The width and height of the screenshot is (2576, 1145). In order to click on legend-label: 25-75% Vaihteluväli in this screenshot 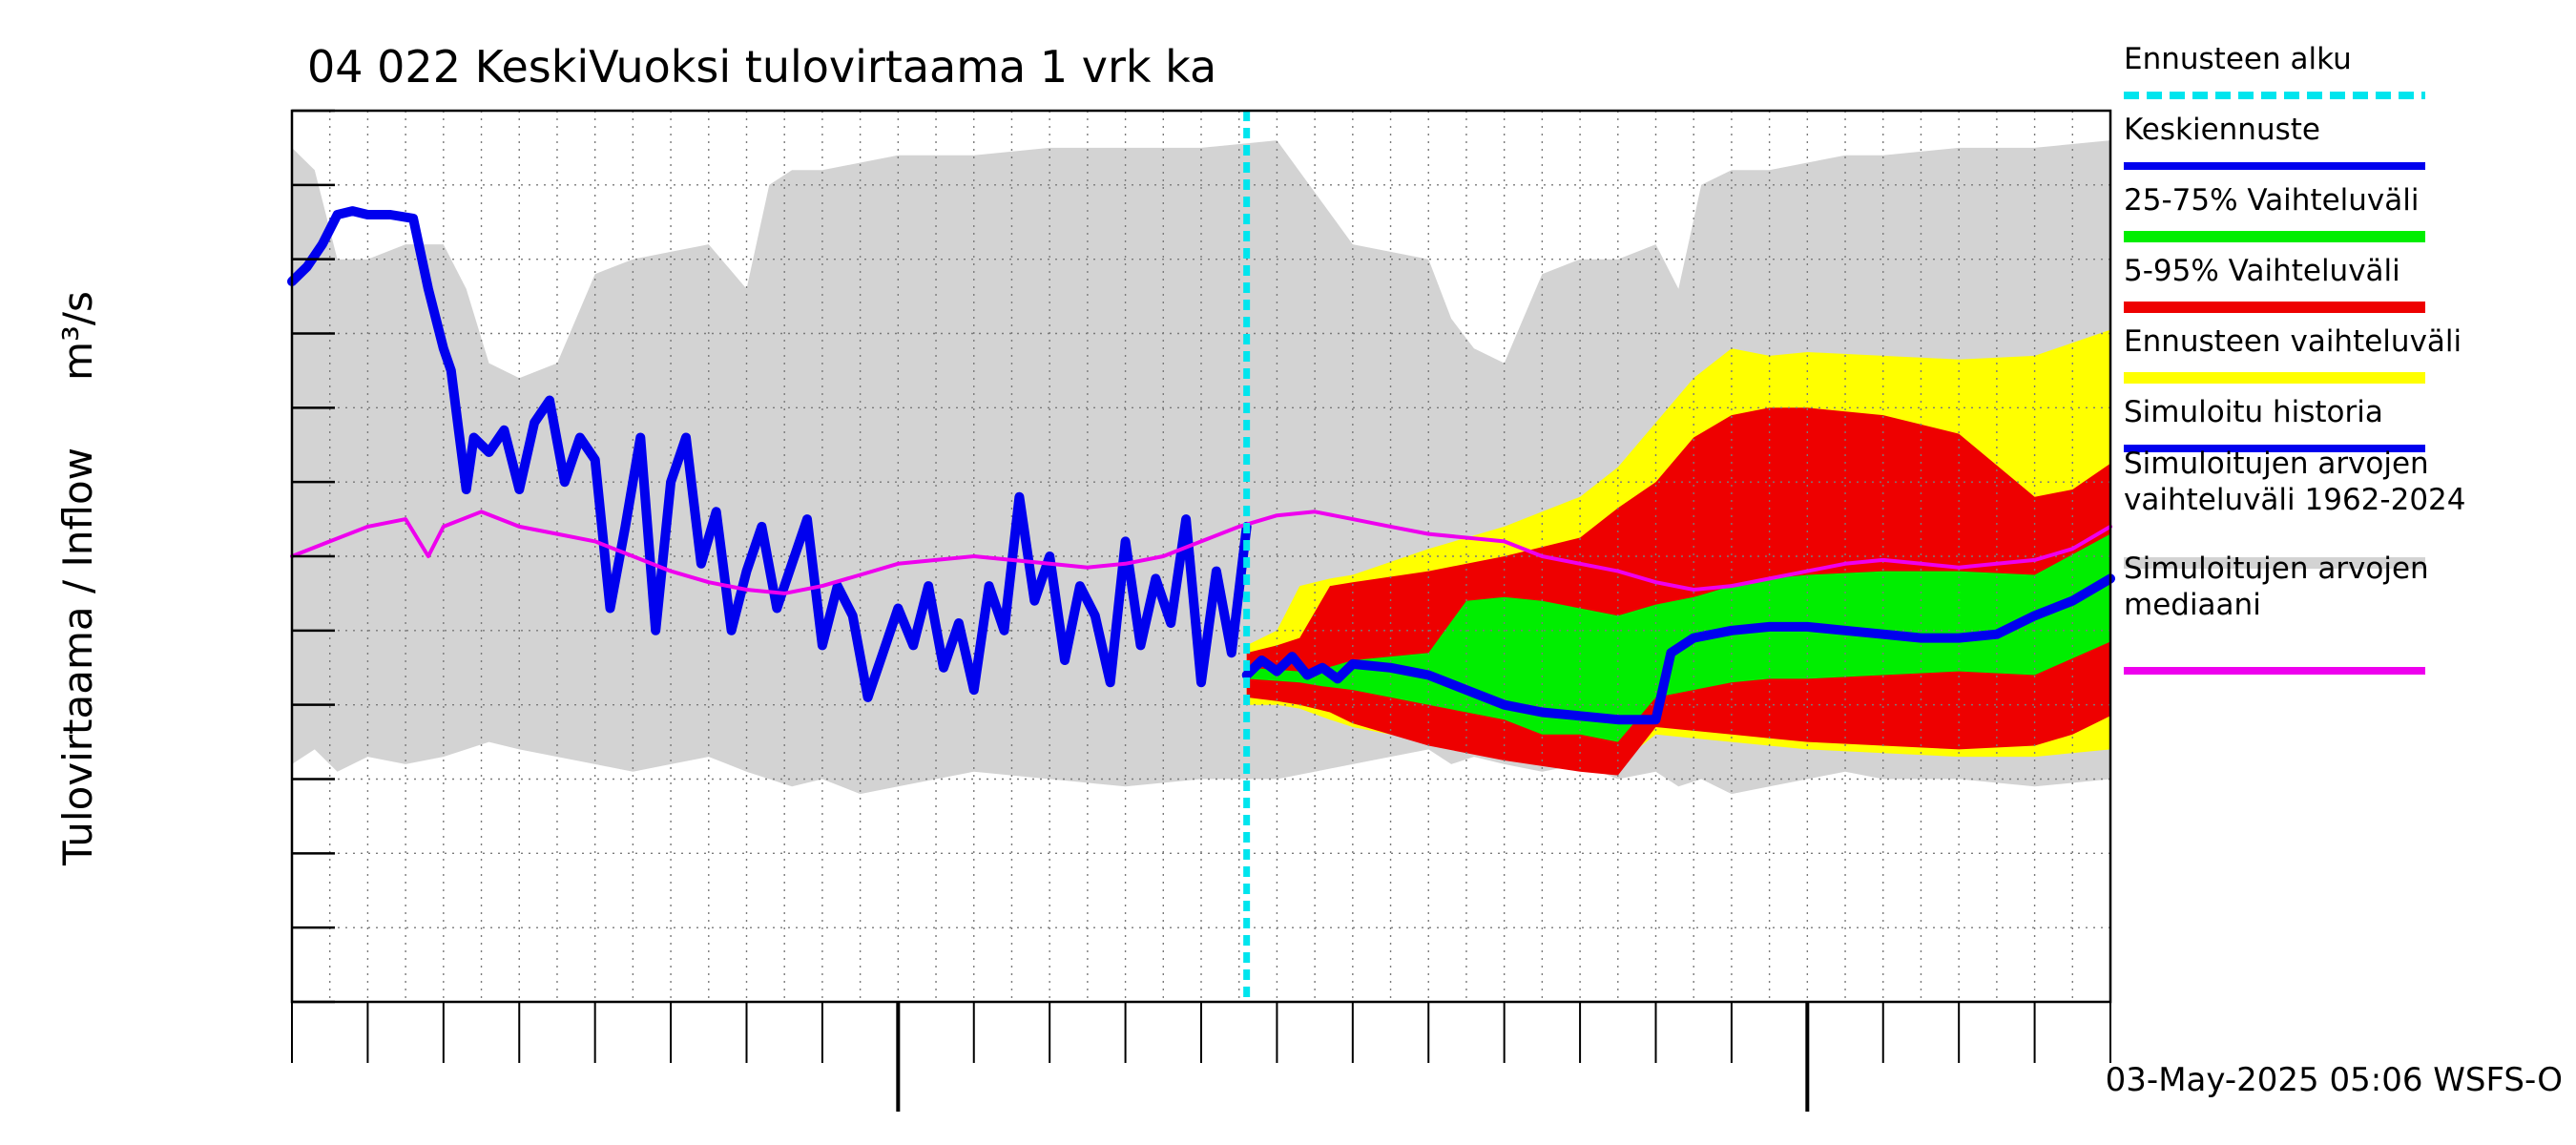, I will do `click(2272, 200)`.